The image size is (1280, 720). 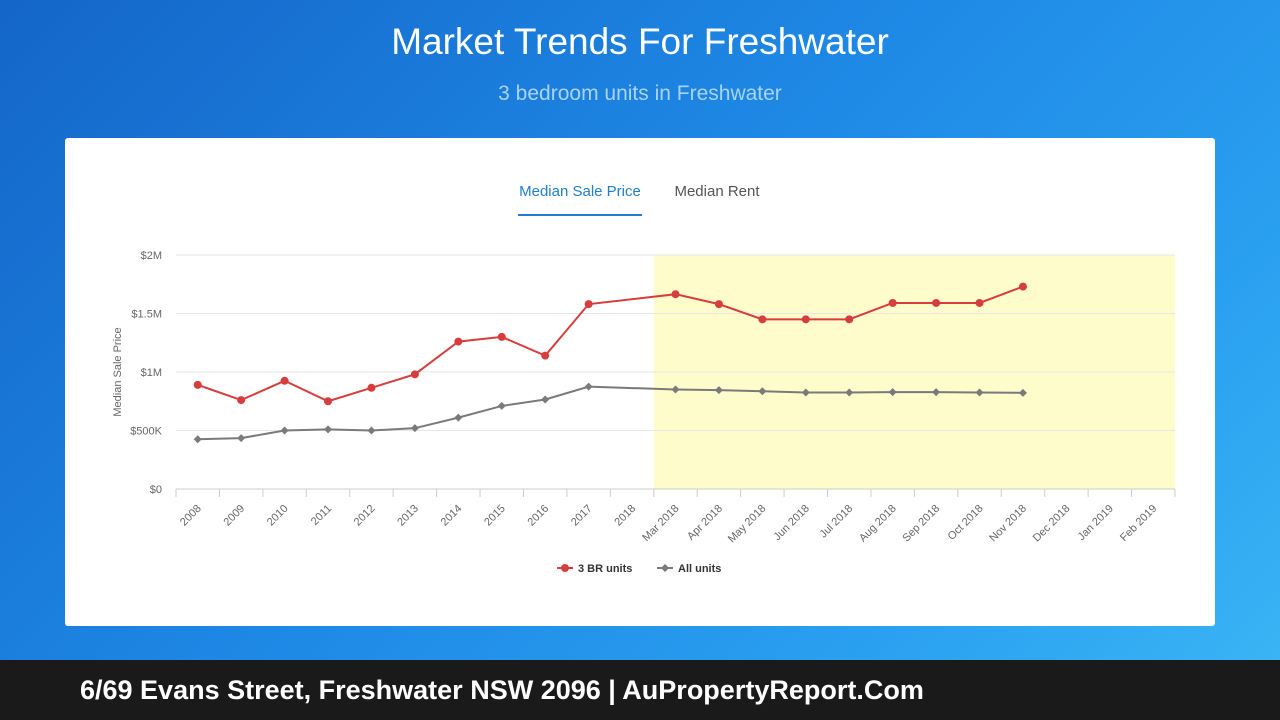 What do you see at coordinates (580, 199) in the screenshot?
I see `tab-median-sale-price: Median Sale Price` at bounding box center [580, 199].